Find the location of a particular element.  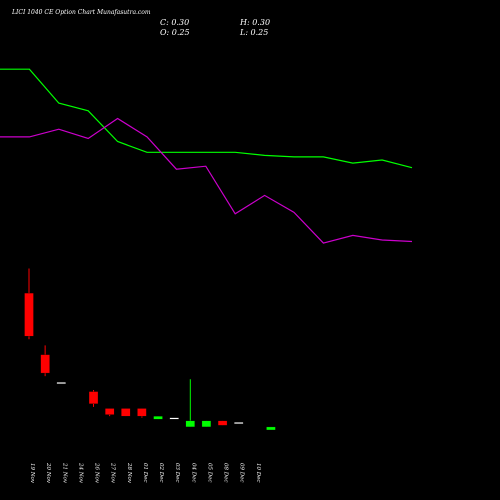

candle-03-dec is located at coordinates (190, 403).